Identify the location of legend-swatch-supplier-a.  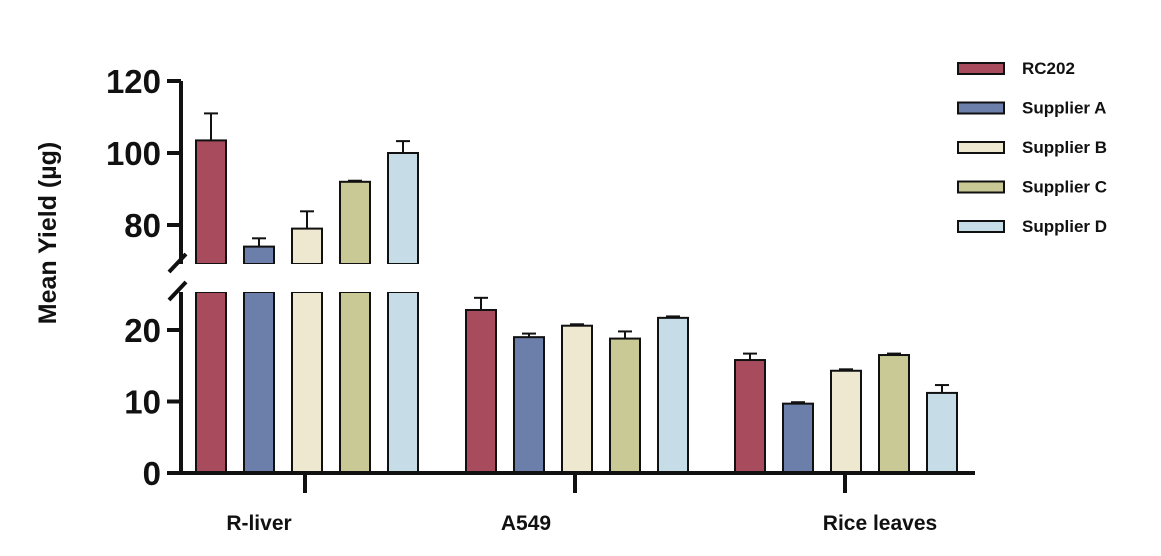
(981, 108).